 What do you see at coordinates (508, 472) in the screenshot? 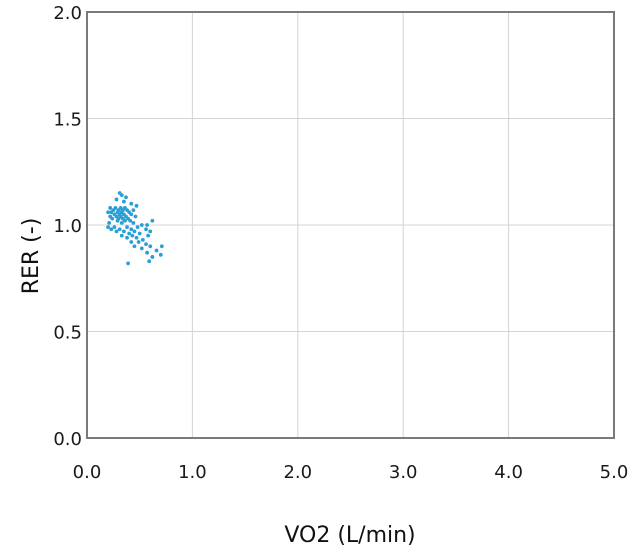
I see `x-tick-label: 4.0` at bounding box center [508, 472].